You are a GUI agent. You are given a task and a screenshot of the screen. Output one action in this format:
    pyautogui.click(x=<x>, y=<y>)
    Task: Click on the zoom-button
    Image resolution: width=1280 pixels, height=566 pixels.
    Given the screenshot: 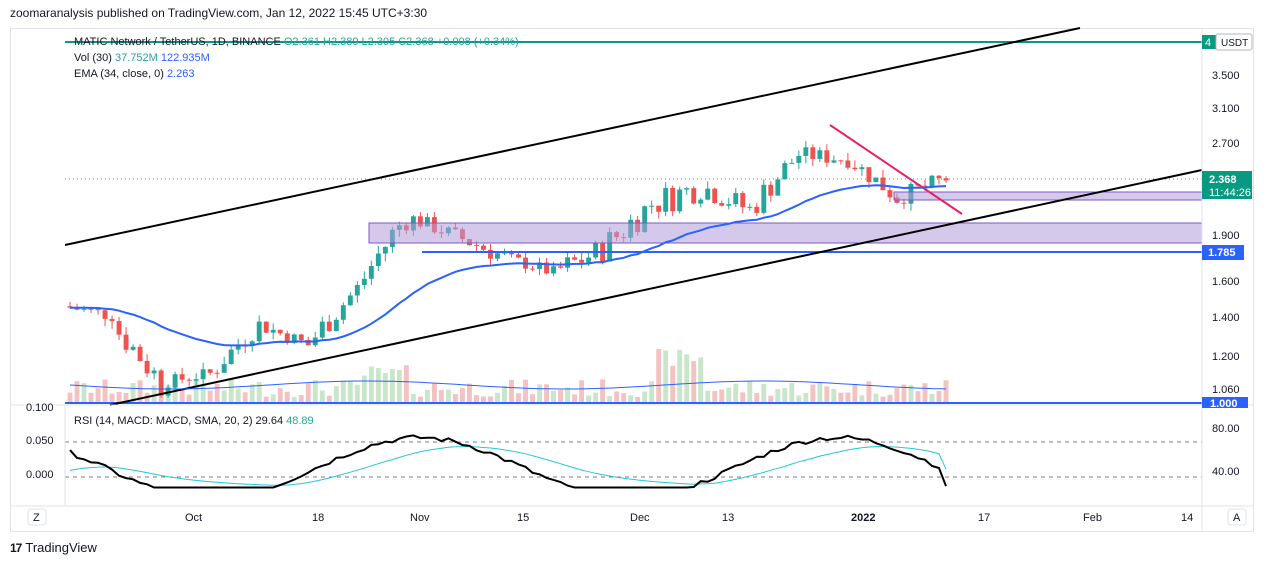 What is the action you would take?
    pyautogui.click(x=37, y=517)
    